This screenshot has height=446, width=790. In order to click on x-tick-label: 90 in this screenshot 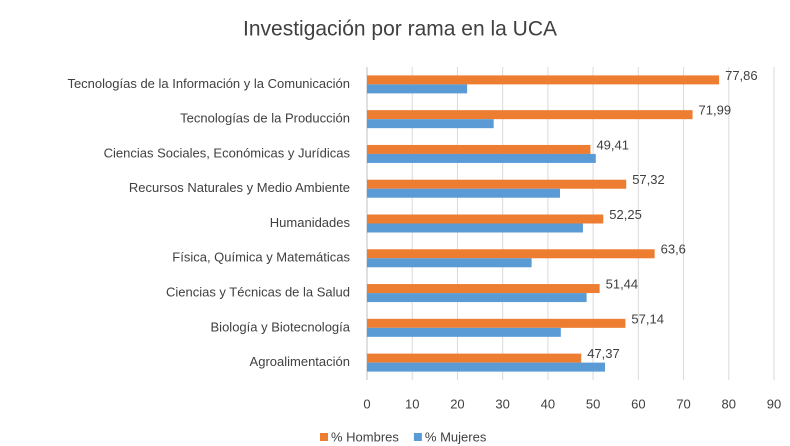, I will do `click(774, 403)`.